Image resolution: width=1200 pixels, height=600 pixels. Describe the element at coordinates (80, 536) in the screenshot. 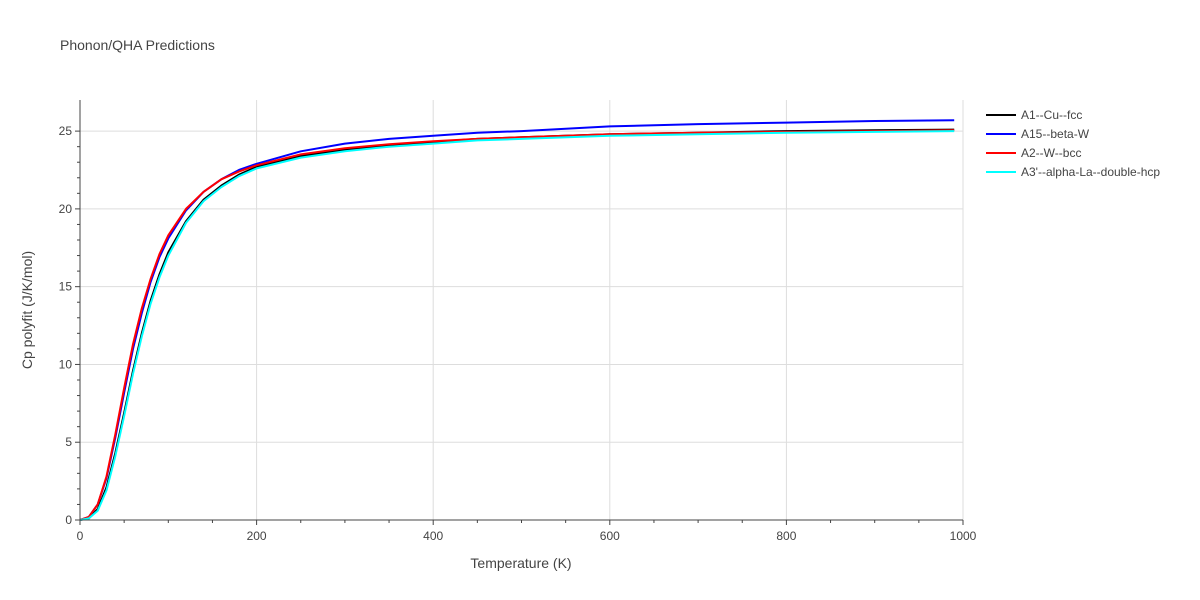

I see `x-tick-label: 0` at that location.